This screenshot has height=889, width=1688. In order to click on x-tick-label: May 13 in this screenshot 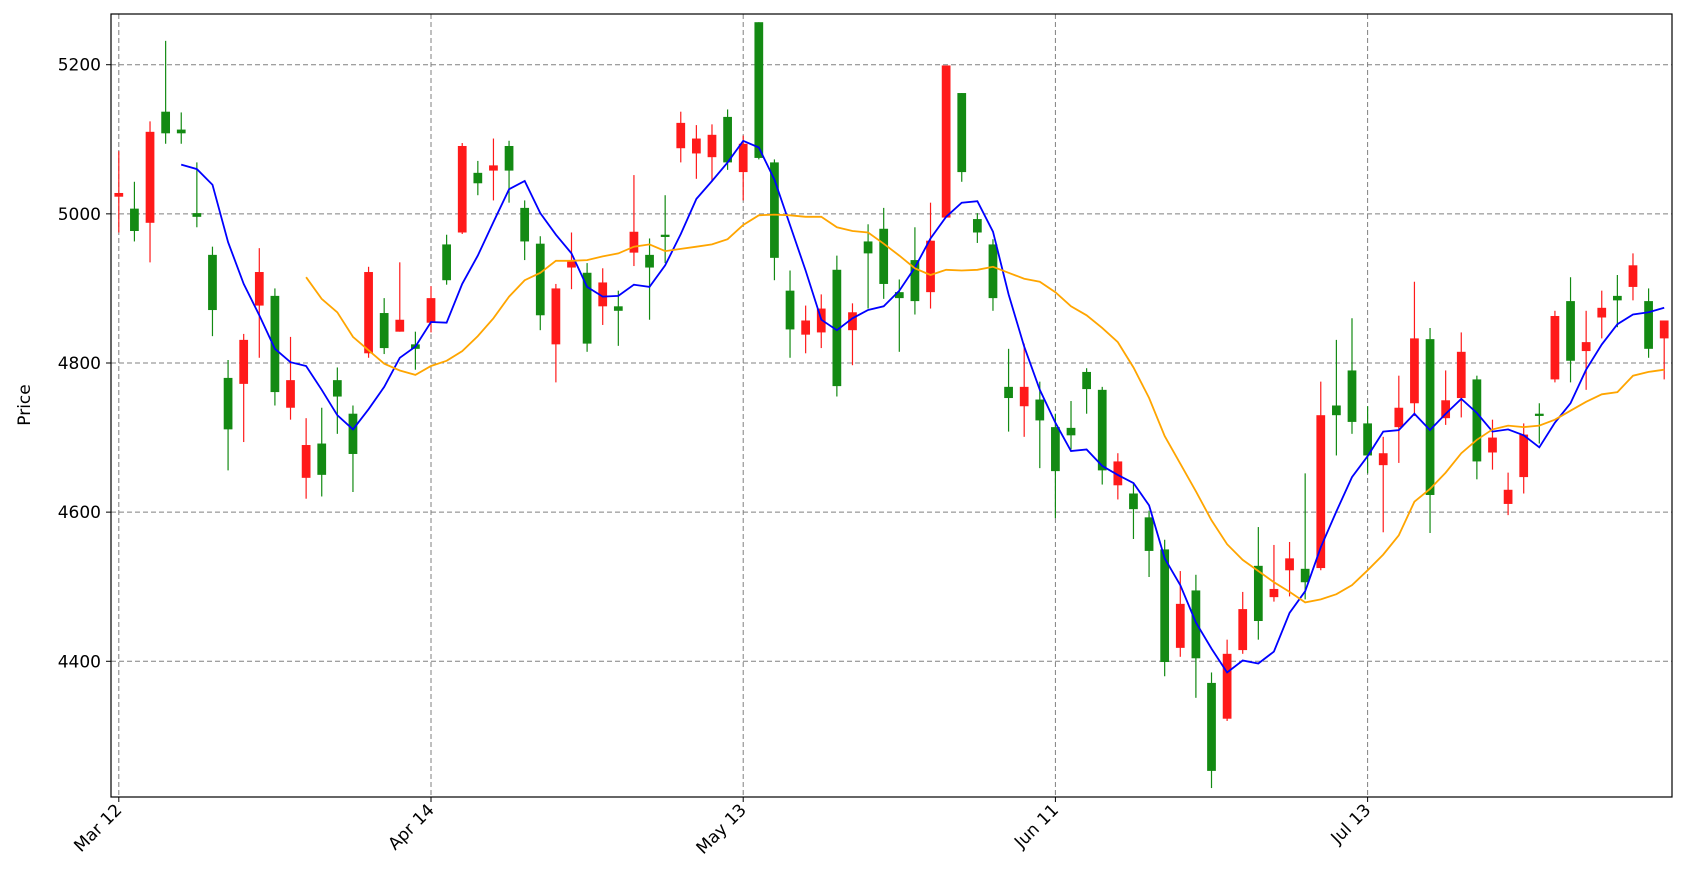, I will do `click(722, 829)`.